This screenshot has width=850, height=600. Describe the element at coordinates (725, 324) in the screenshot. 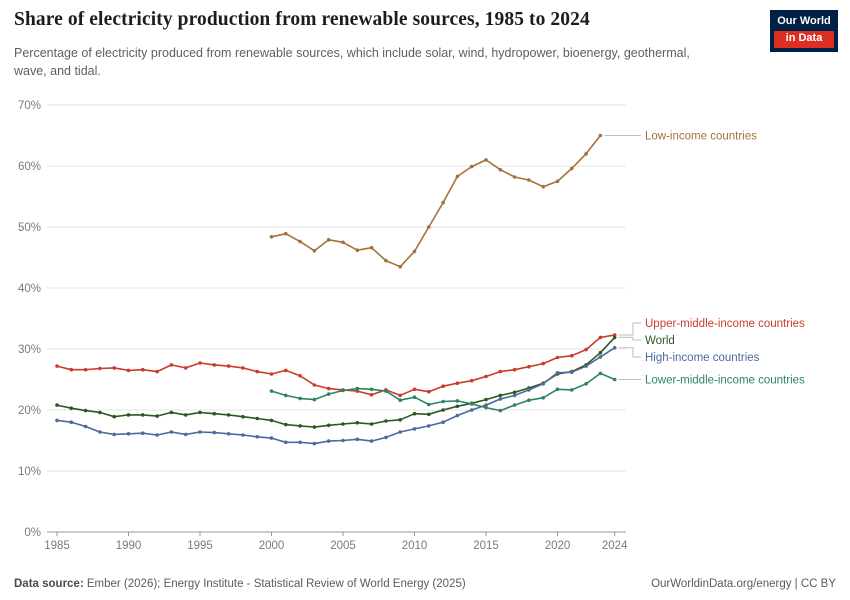

I see `series-label-upper-middle-income-countries: Upper-middle-income countries` at that location.